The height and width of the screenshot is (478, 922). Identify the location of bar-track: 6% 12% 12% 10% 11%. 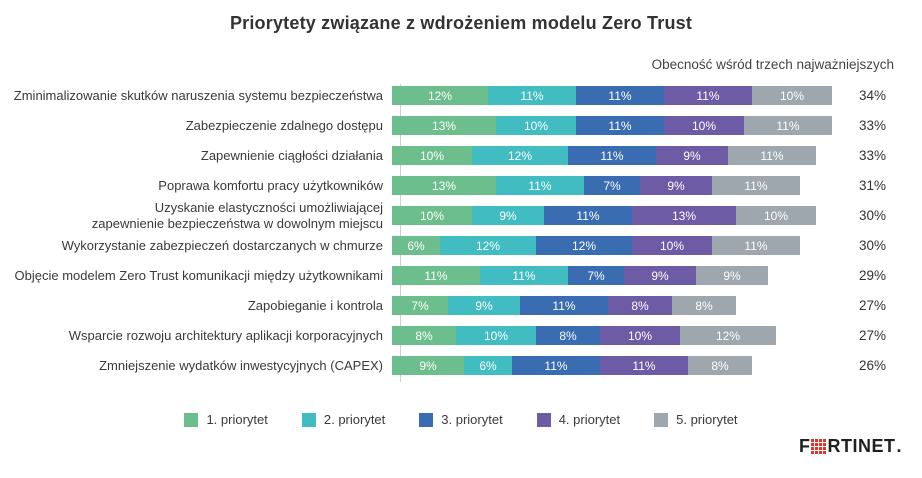
(622, 245).